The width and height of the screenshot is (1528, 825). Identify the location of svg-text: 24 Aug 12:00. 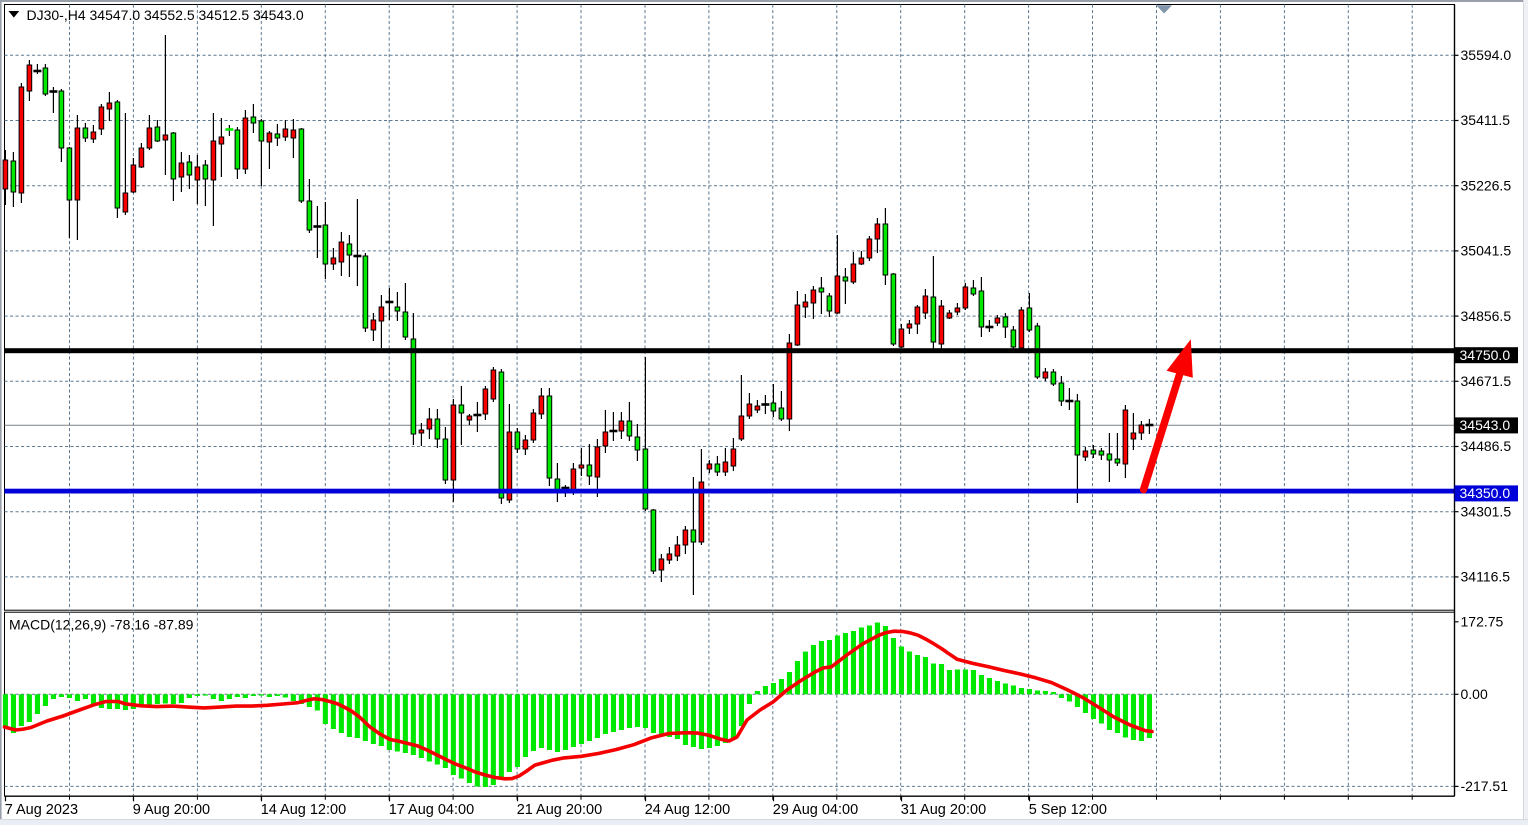
(687, 810).